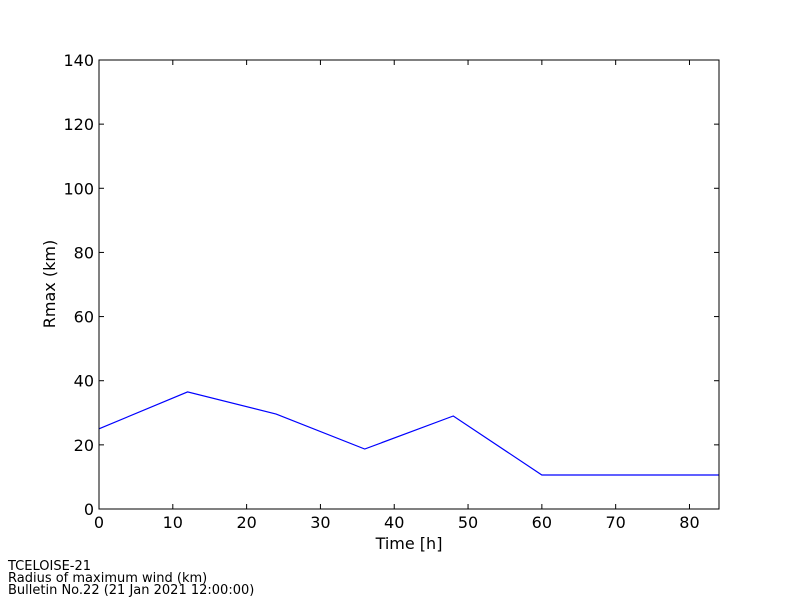 This screenshot has height=600, width=800. I want to click on x-tick-label: 20, so click(246, 522).